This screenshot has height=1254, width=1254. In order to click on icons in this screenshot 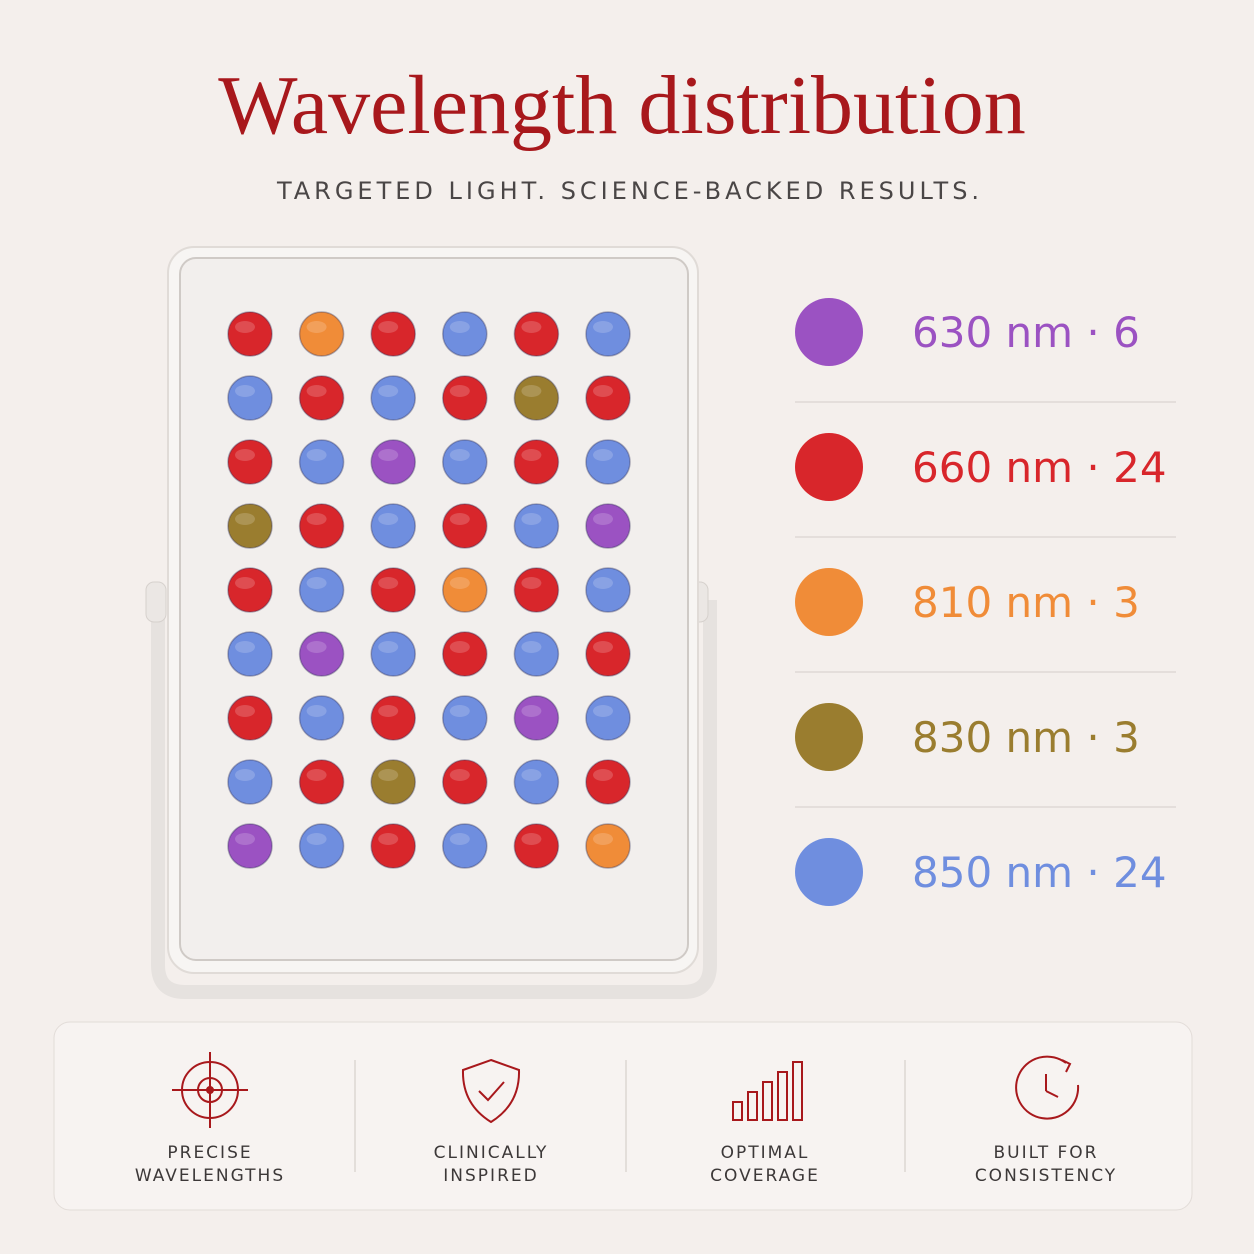, I will do `click(626, 1090)`.